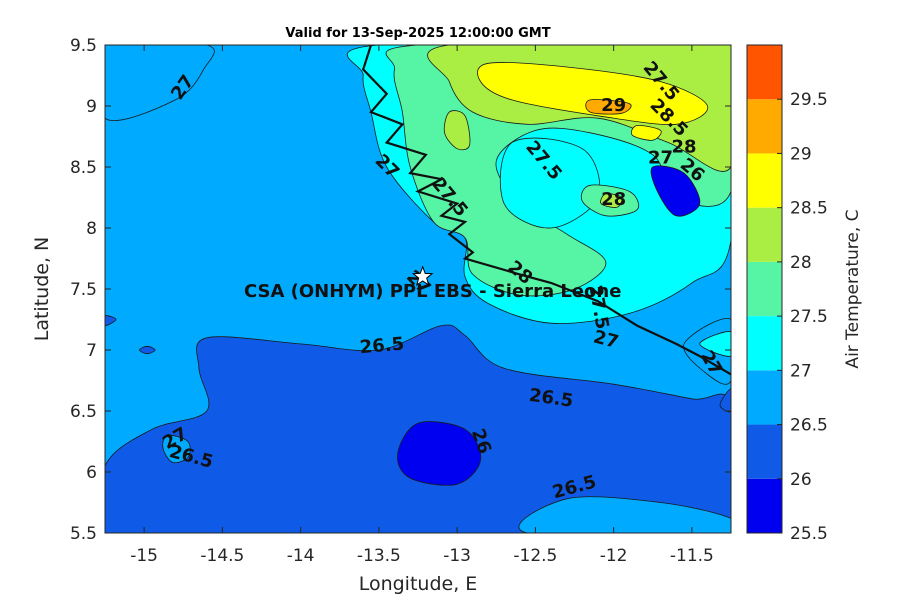 The image size is (900, 600). I want to click on station-group: CSA (ONHYM) PPL EBS - Sierra Leone, so click(432, 283).